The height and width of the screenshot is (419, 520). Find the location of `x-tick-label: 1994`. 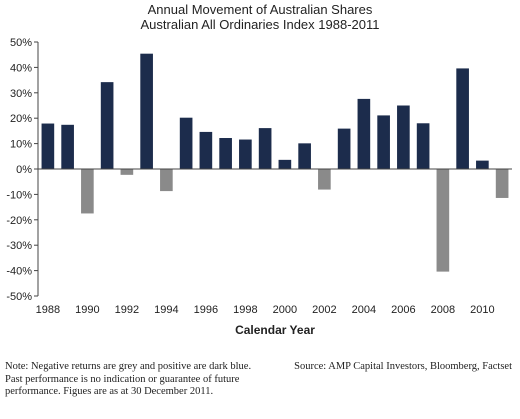

x-tick-label: 1994 is located at coordinates (166, 310).